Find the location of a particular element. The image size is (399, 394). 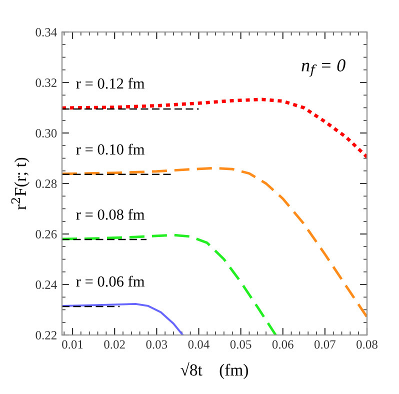

x-tick-label: 0.08 is located at coordinates (367, 344).